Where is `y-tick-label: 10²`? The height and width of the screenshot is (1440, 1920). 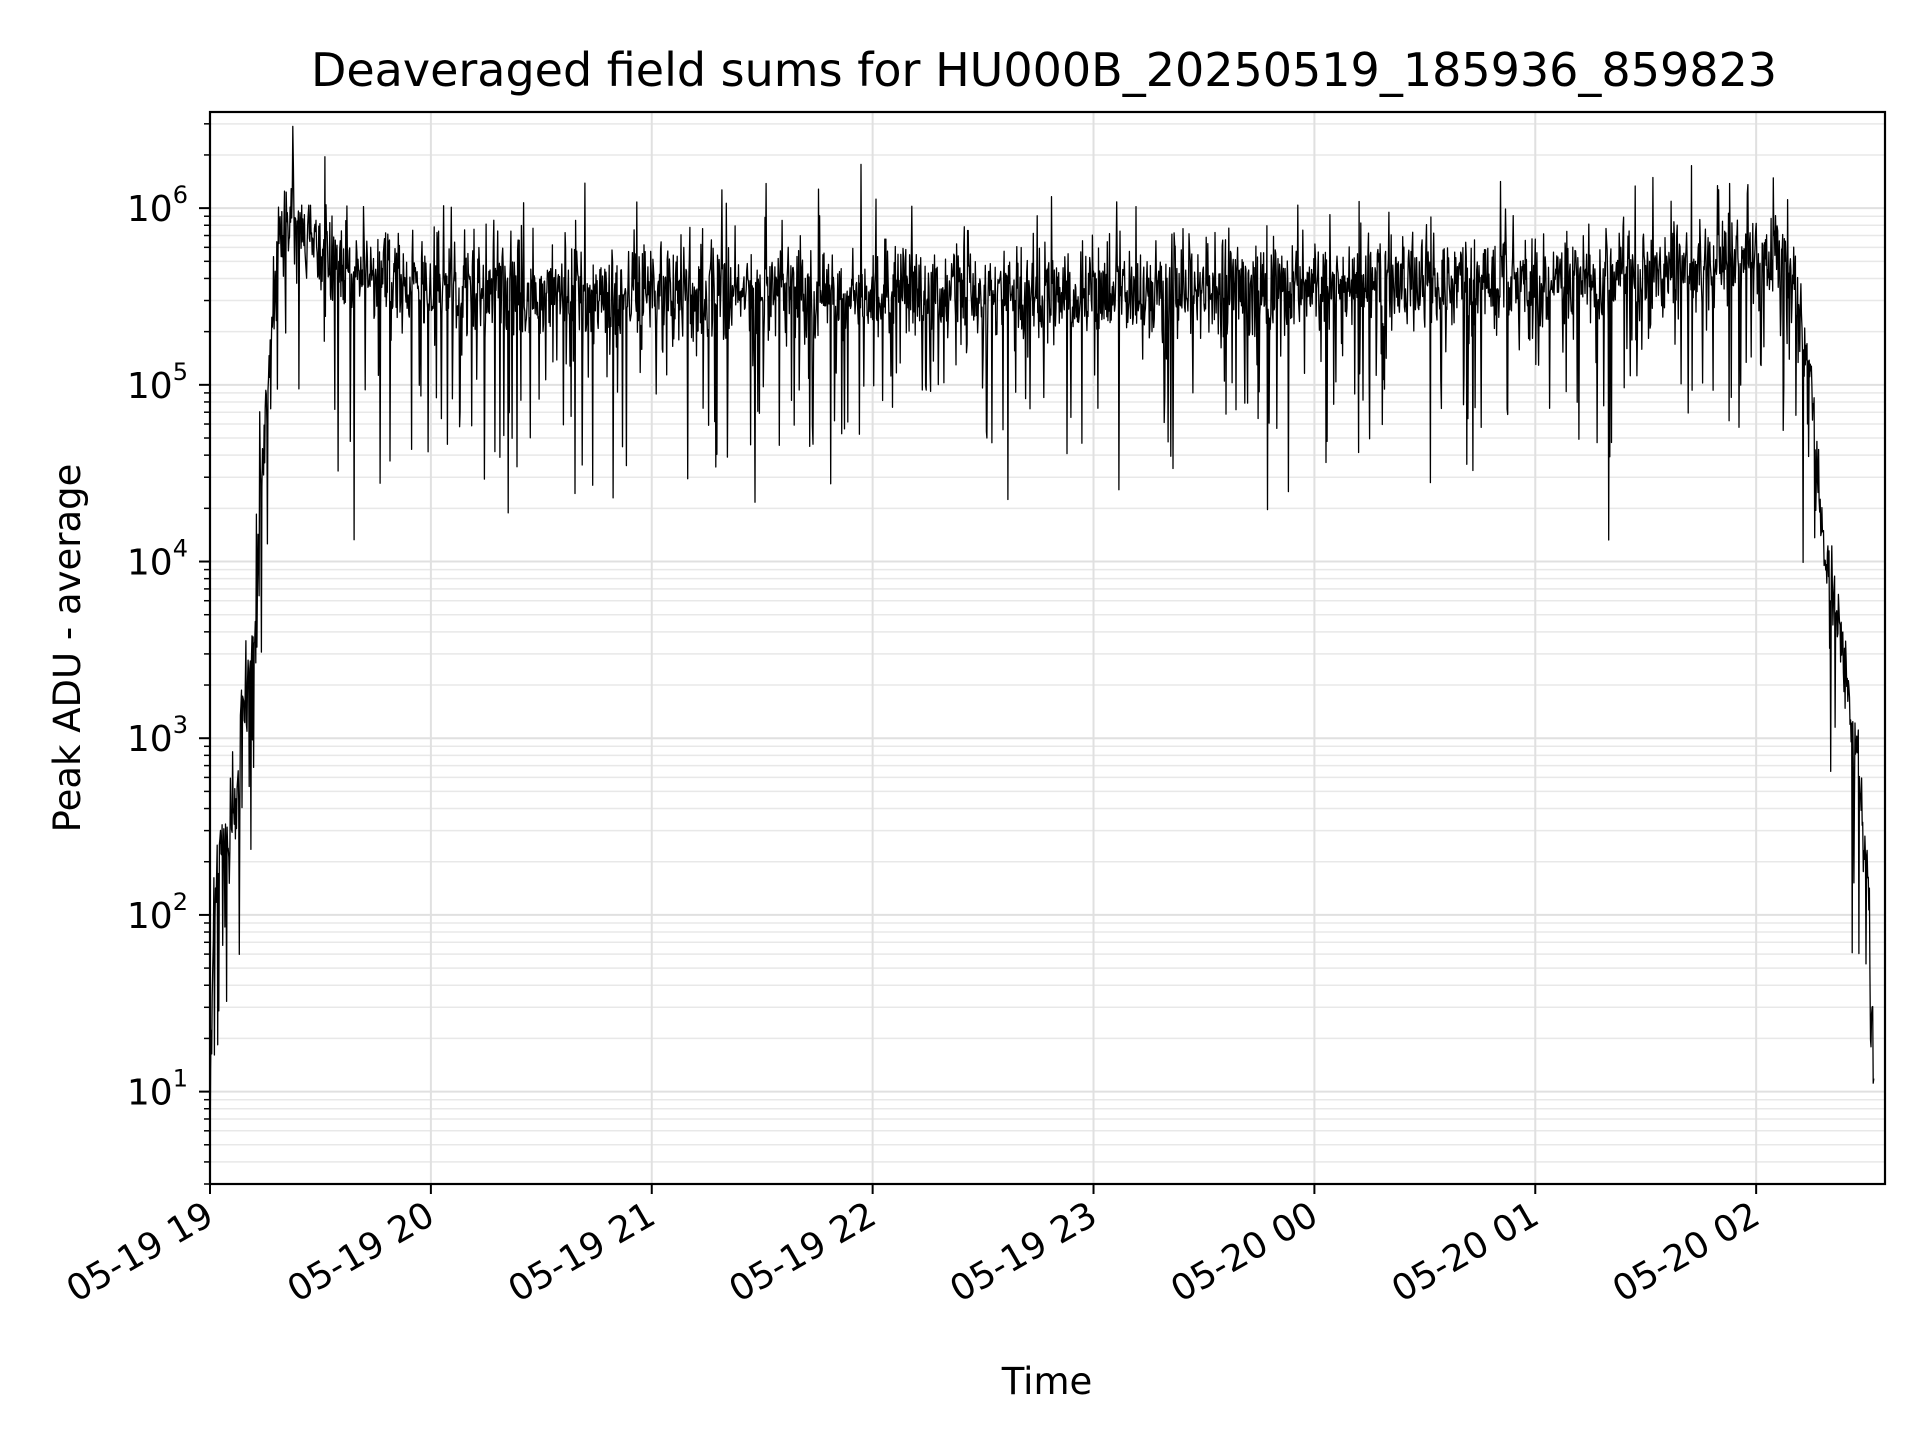
y-tick-label: 10² is located at coordinates (157, 912).